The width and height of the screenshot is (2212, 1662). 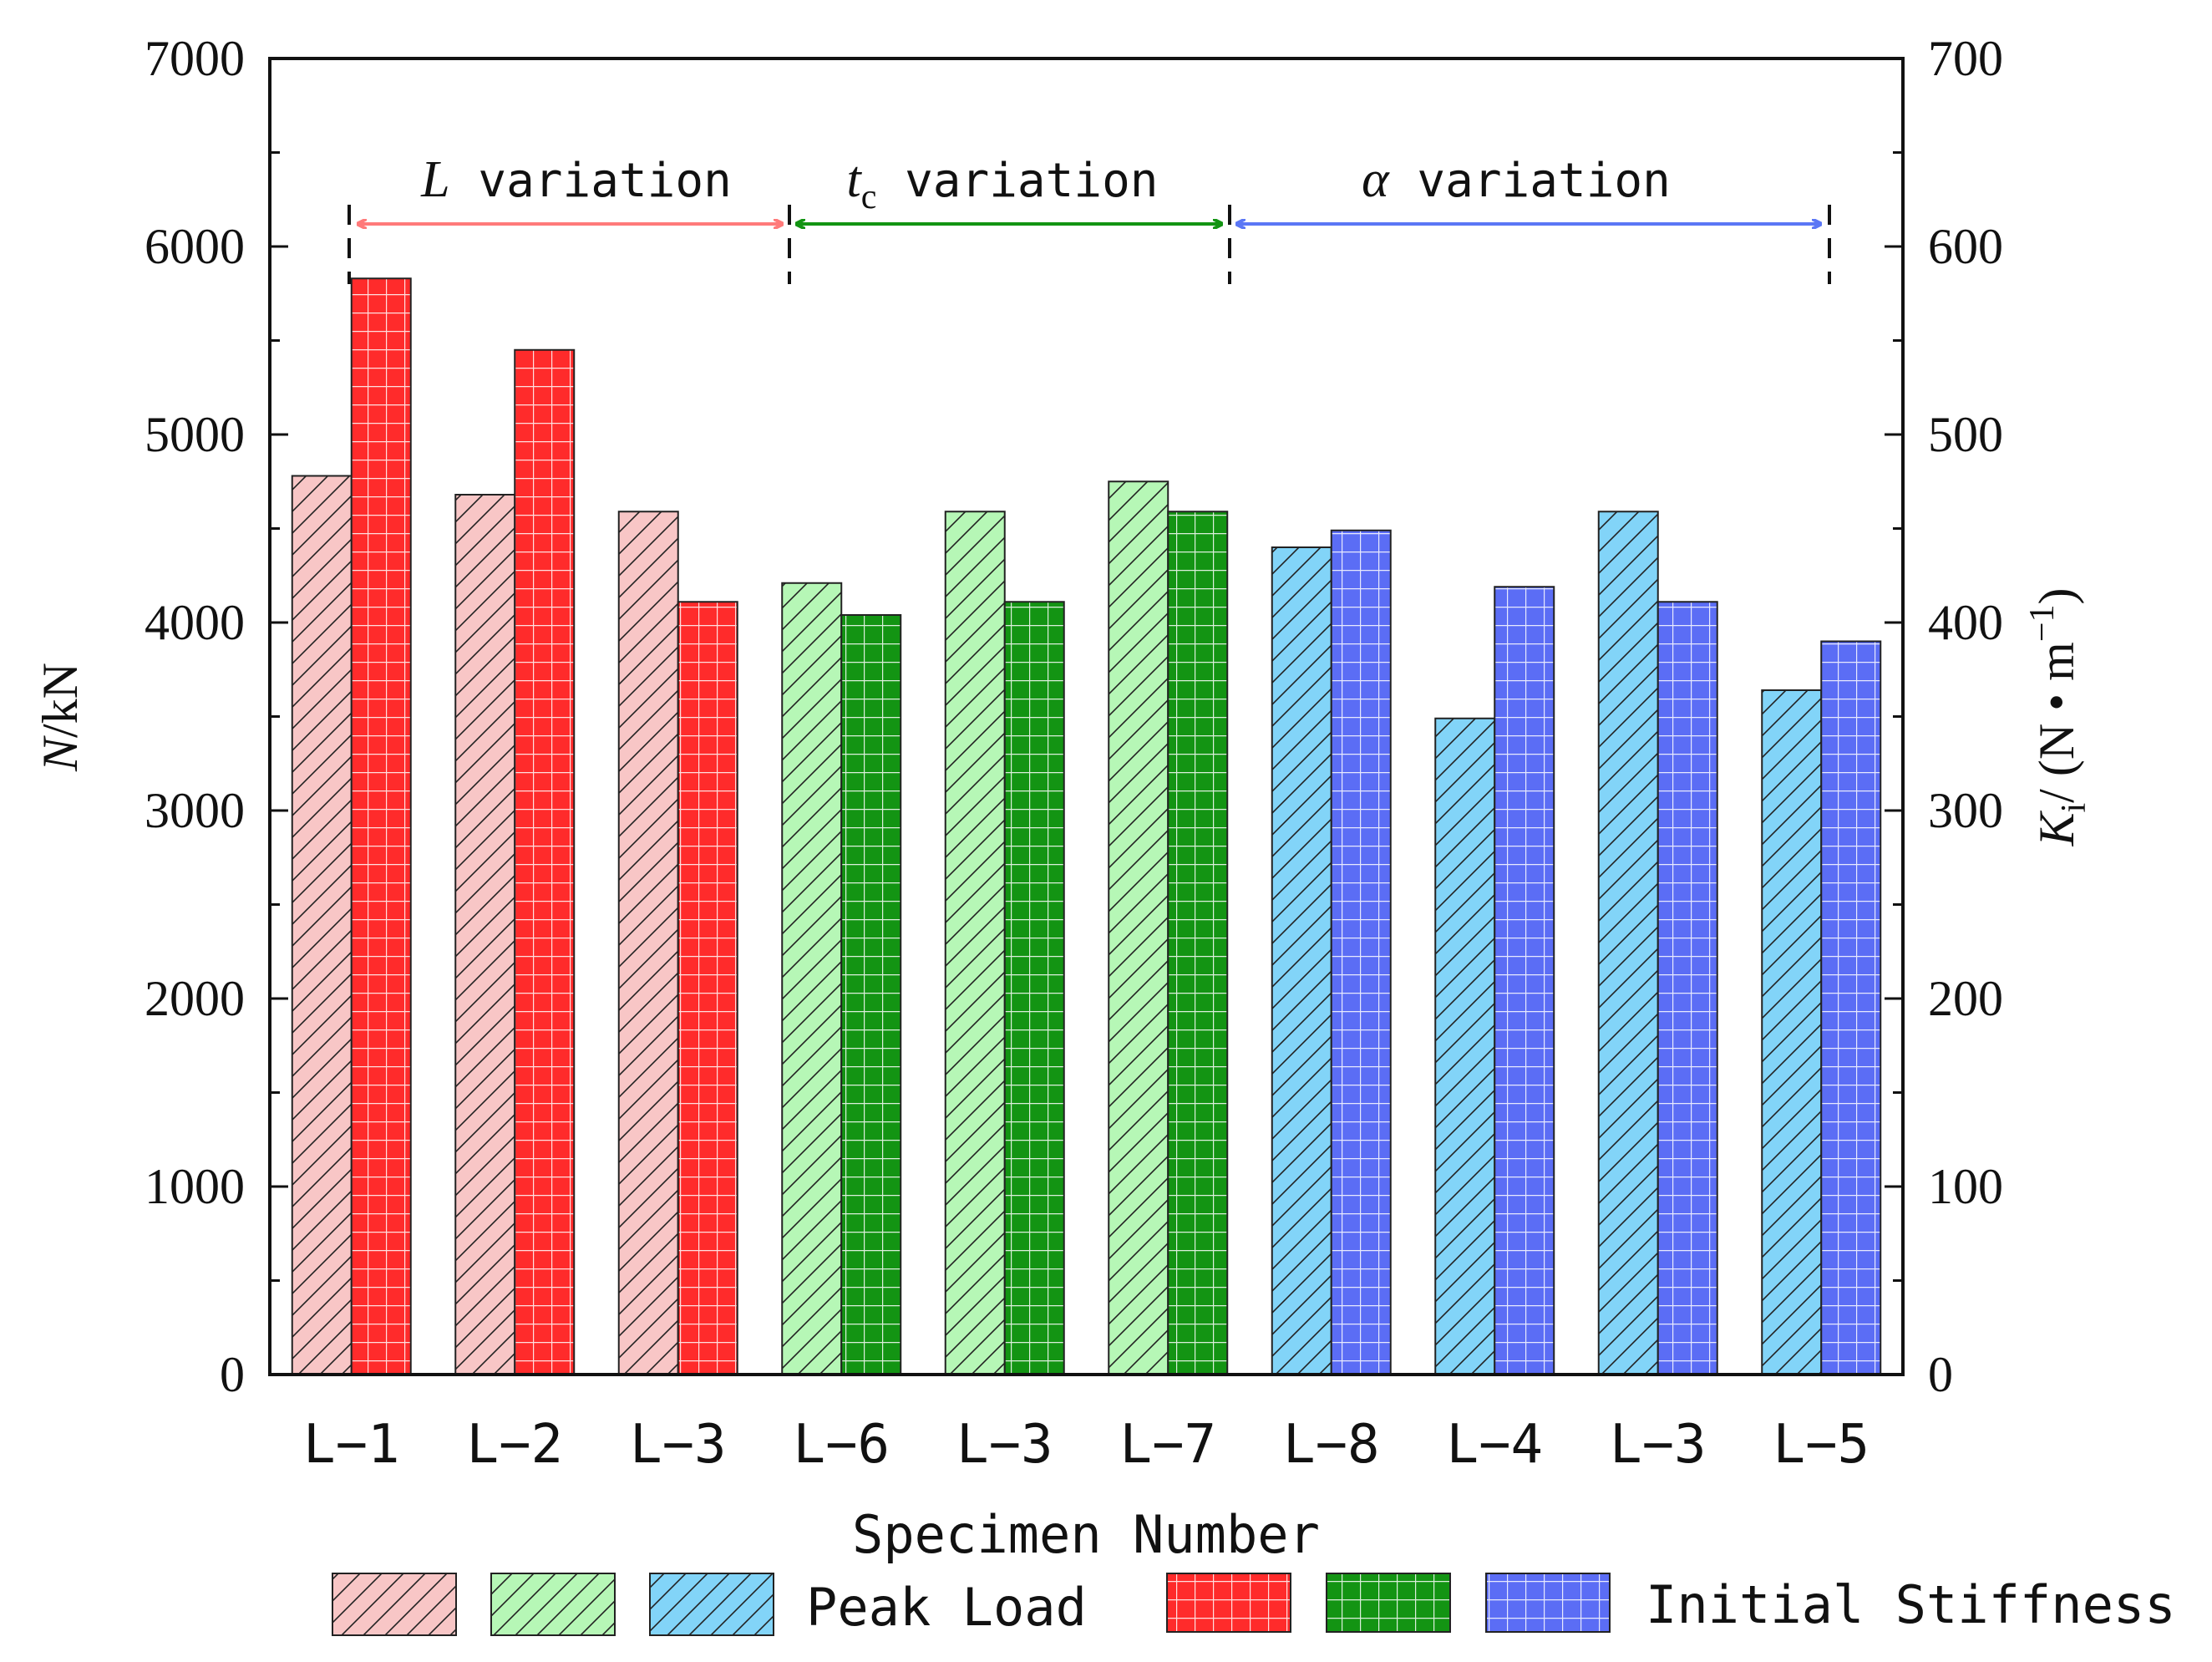 What do you see at coordinates (1376, 179) in the screenshot?
I see `group-label-symbol: α` at bounding box center [1376, 179].